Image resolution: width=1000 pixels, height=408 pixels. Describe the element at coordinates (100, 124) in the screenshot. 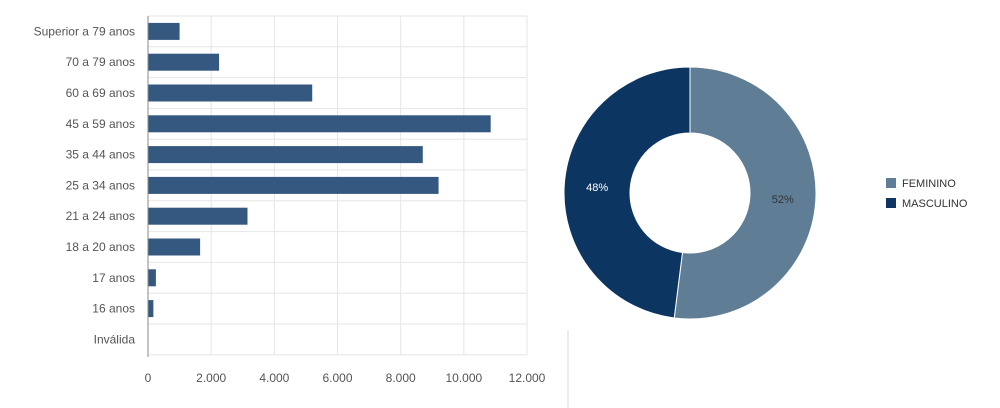

I see `category-label: 45 a 59 anos` at that location.